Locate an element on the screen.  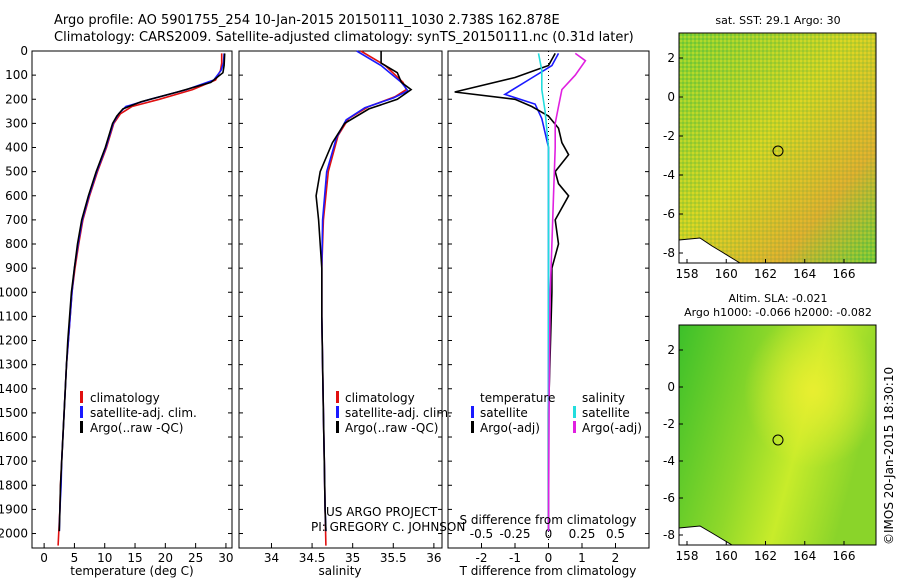
map-y-tick-label: -4 is located at coordinates (669, 461).